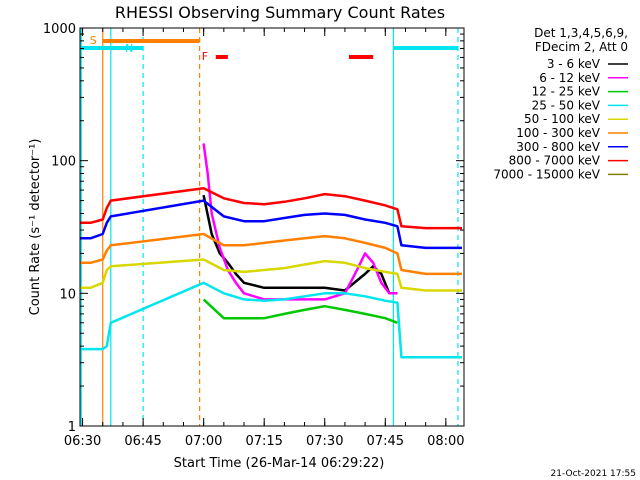  I want to click on legend-label: 800 - 7000 keV, so click(555, 161).